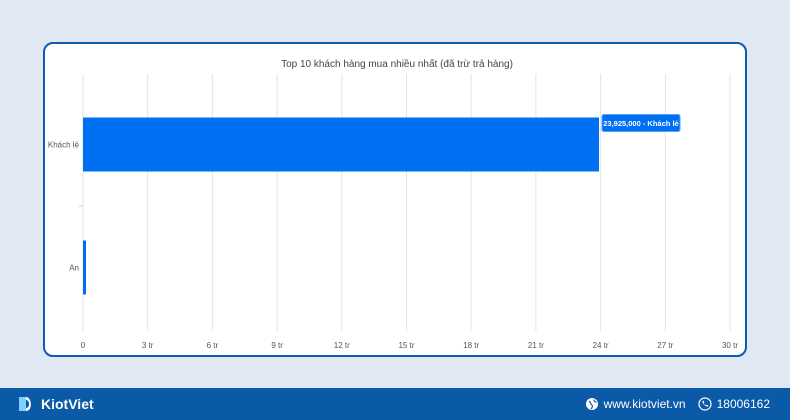 This screenshot has width=790, height=420. I want to click on tooltip-box, so click(641, 123).